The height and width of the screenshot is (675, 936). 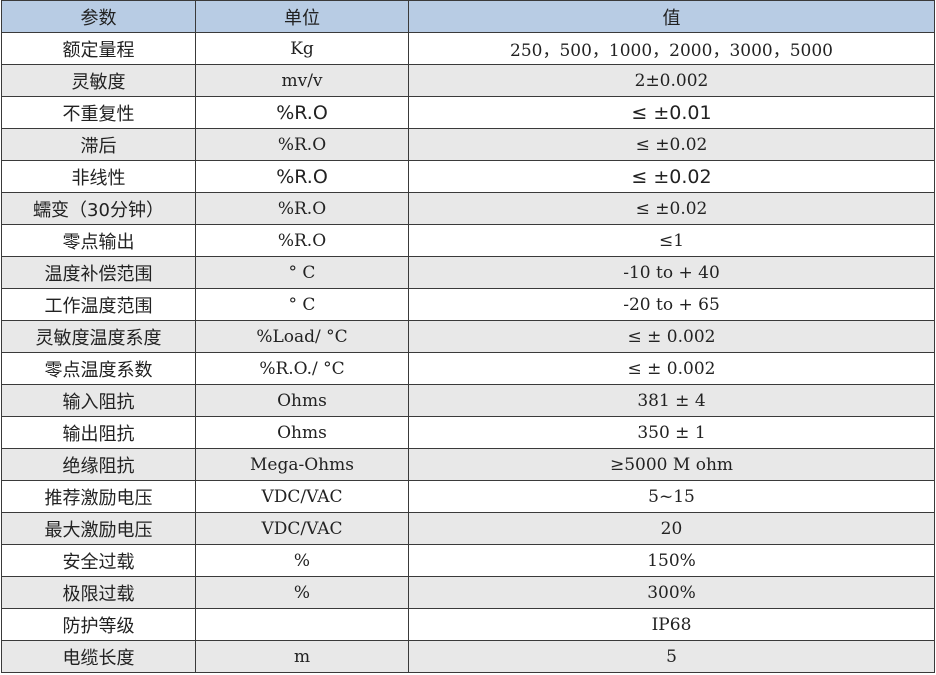 I want to click on cell-param: 零点输出, so click(x=98, y=240).